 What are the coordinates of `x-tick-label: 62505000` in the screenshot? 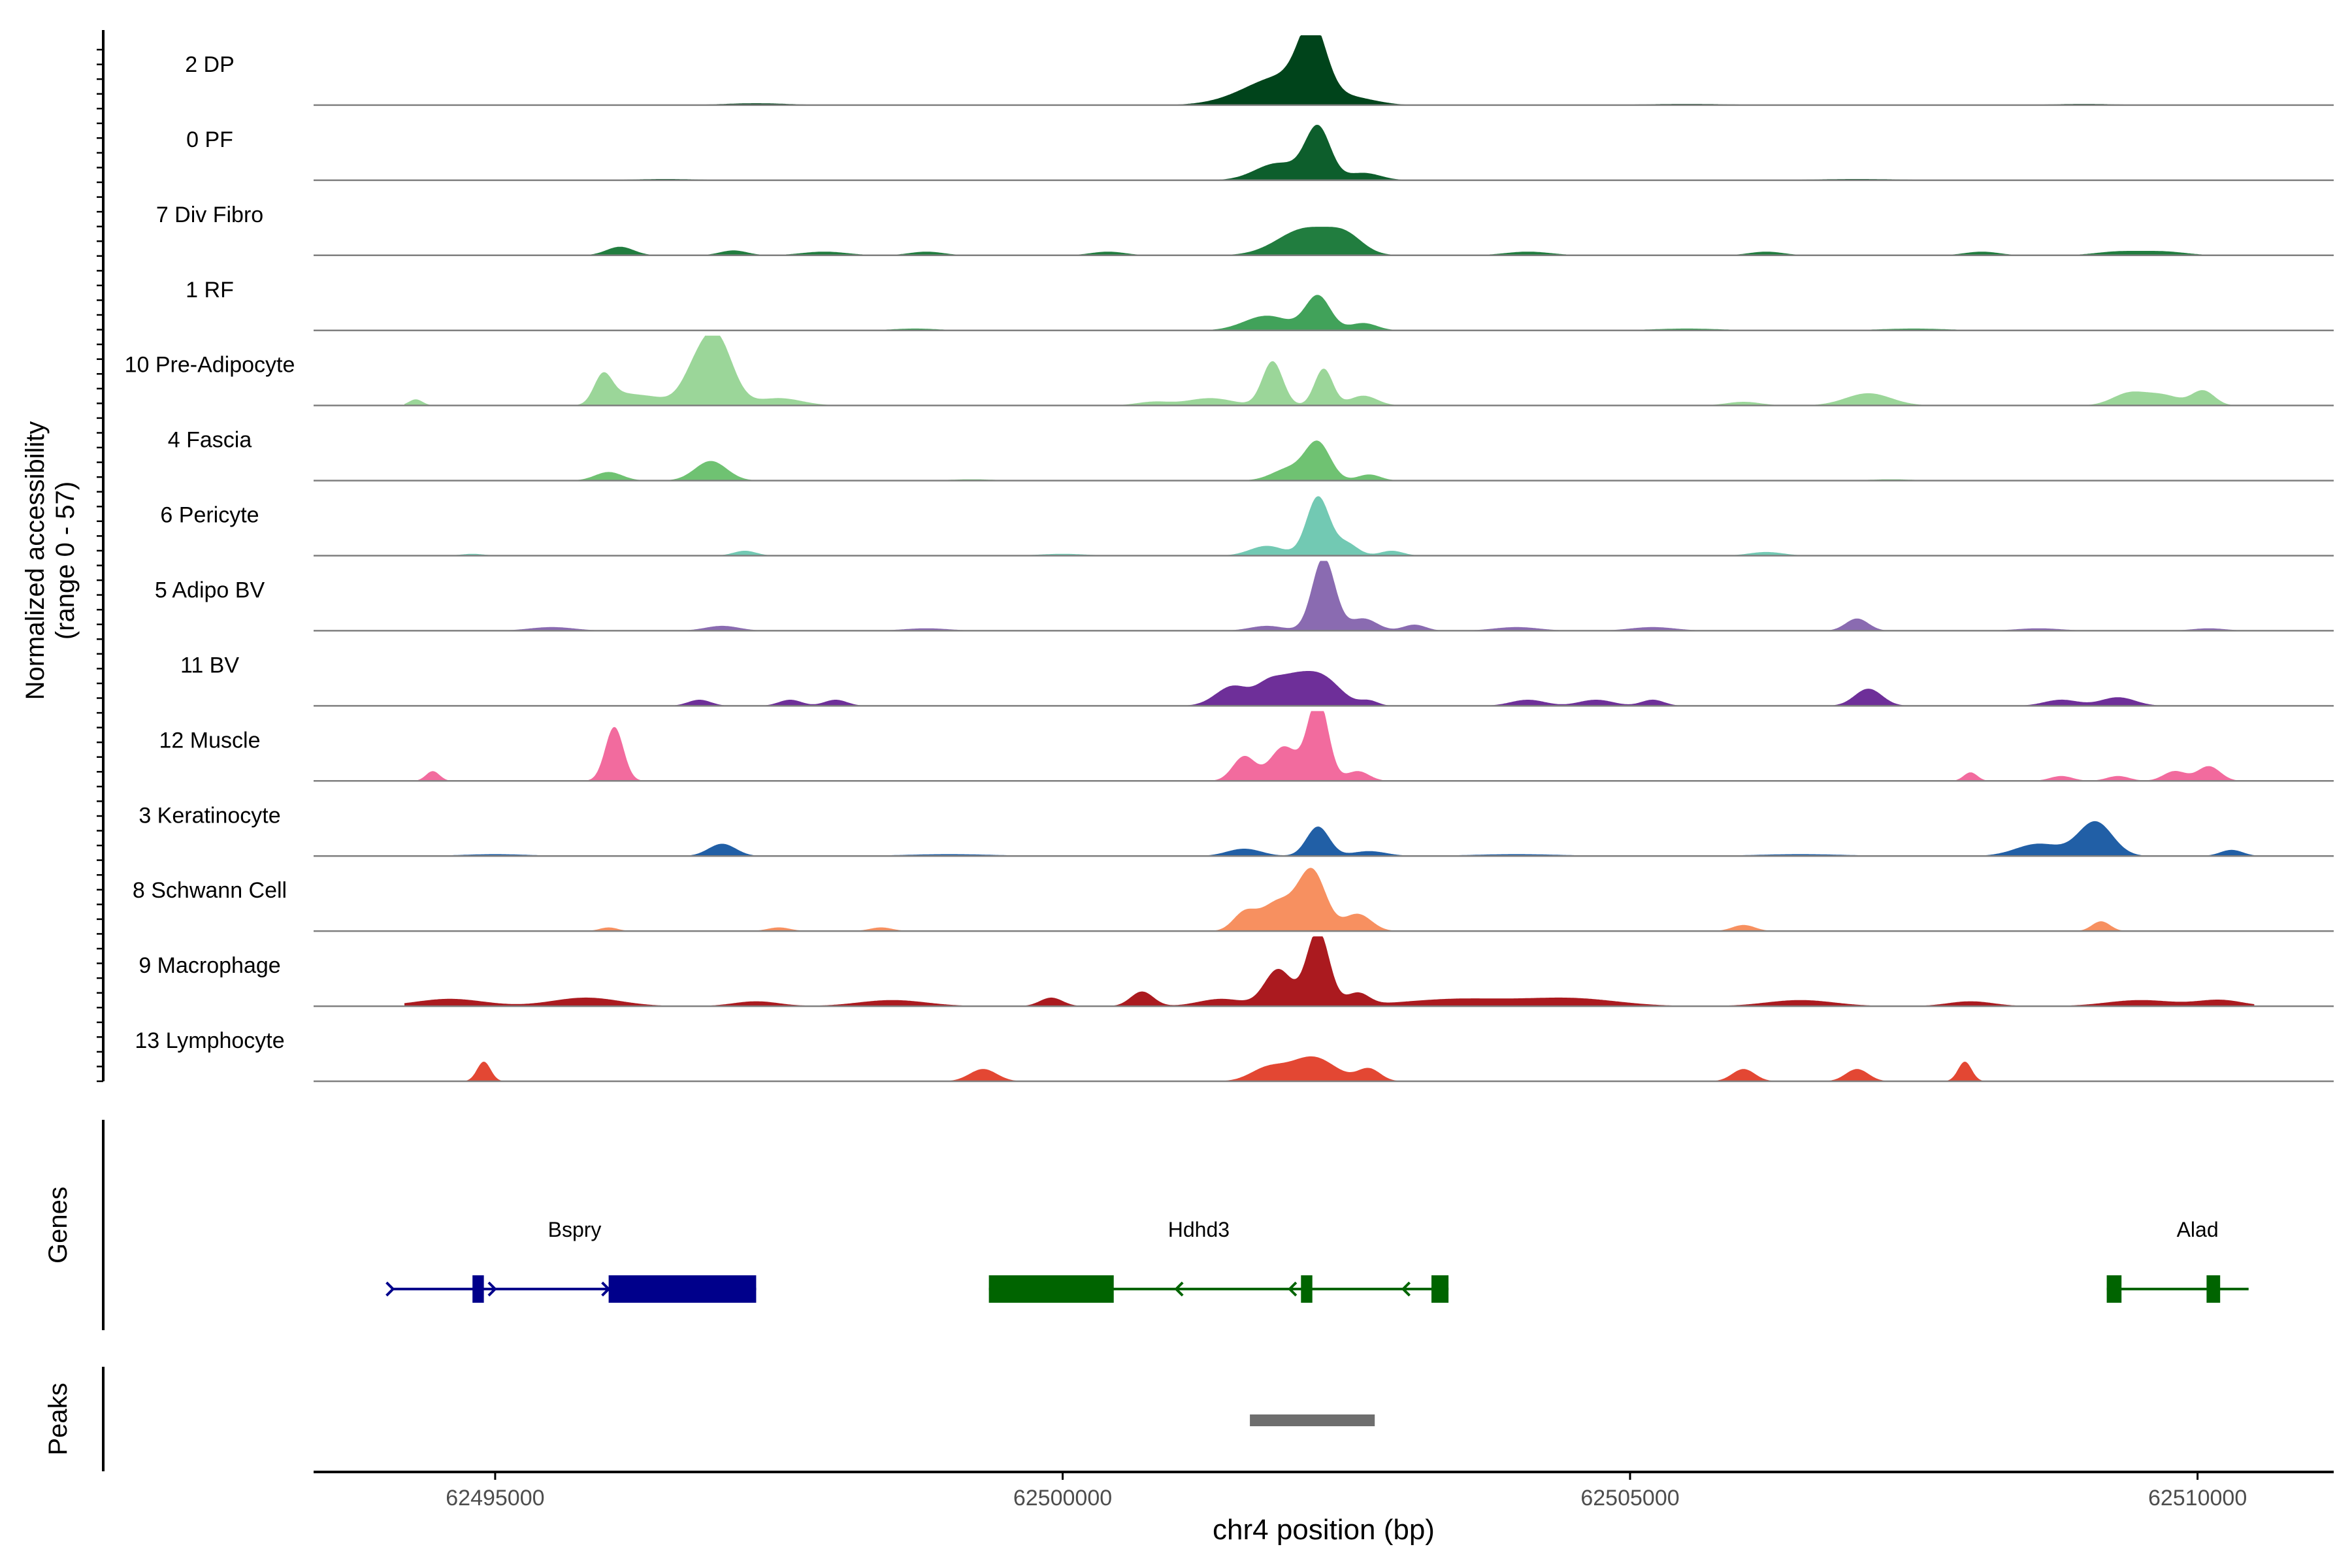 It's located at (1629, 1498).